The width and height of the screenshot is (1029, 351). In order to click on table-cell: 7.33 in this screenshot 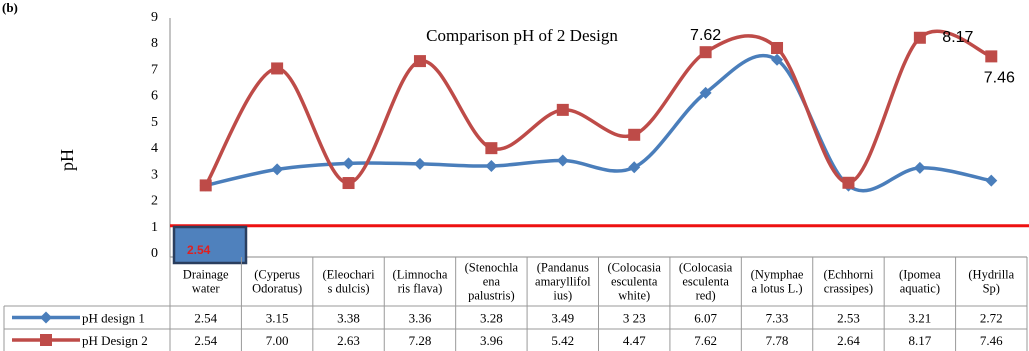, I will do `click(777, 318)`.